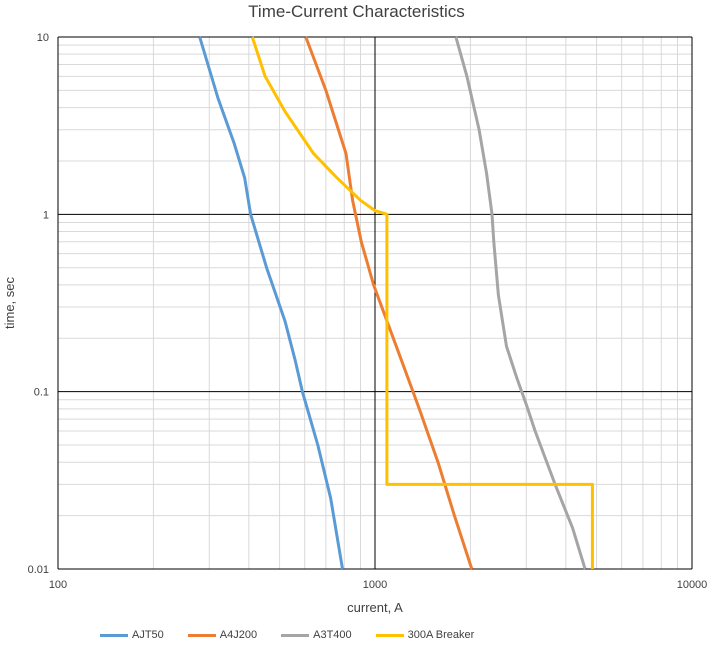  Describe the element at coordinates (356, 11) in the screenshot. I see `chart-title: Time-Current Characteristics` at that location.